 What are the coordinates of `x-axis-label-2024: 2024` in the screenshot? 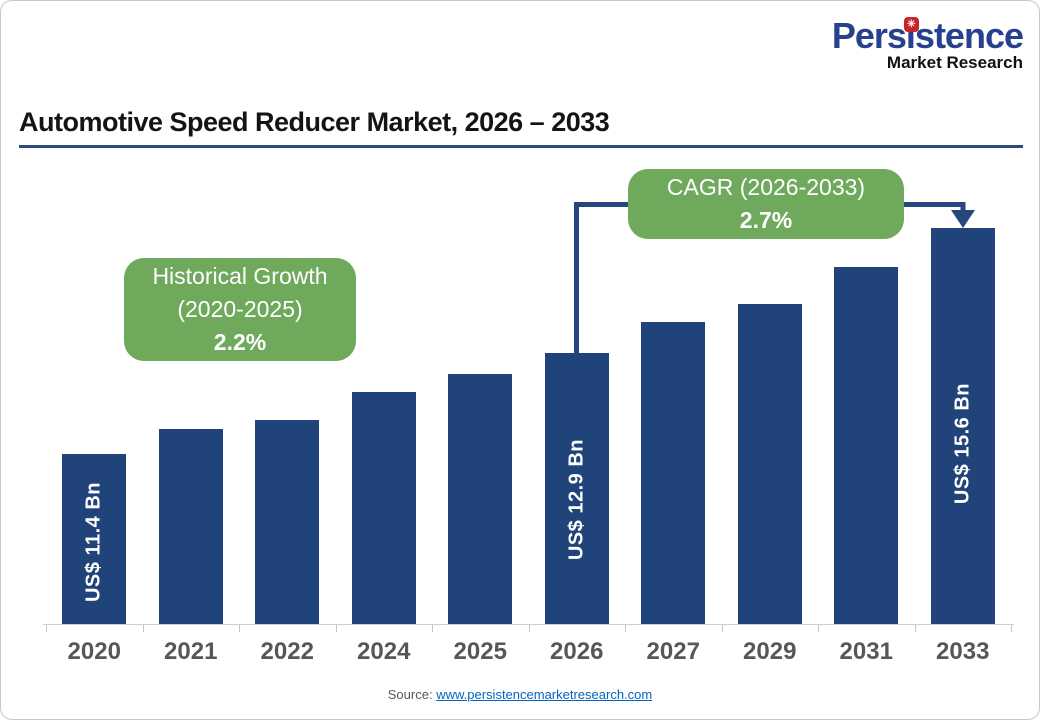 It's located at (384, 651).